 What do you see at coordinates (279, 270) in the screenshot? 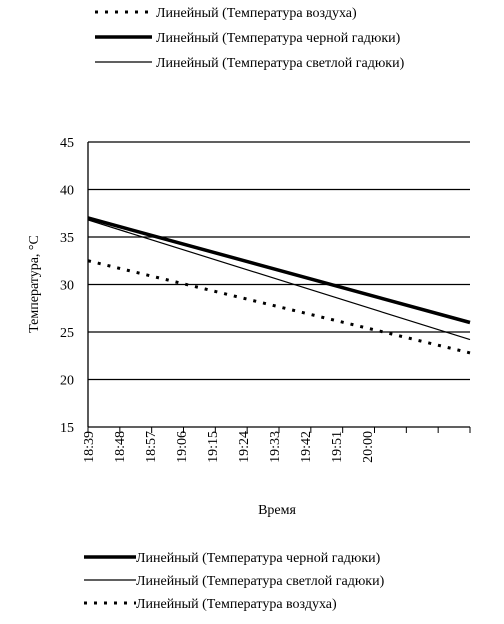
I see `series-line-температура-черной-гадюки` at bounding box center [279, 270].